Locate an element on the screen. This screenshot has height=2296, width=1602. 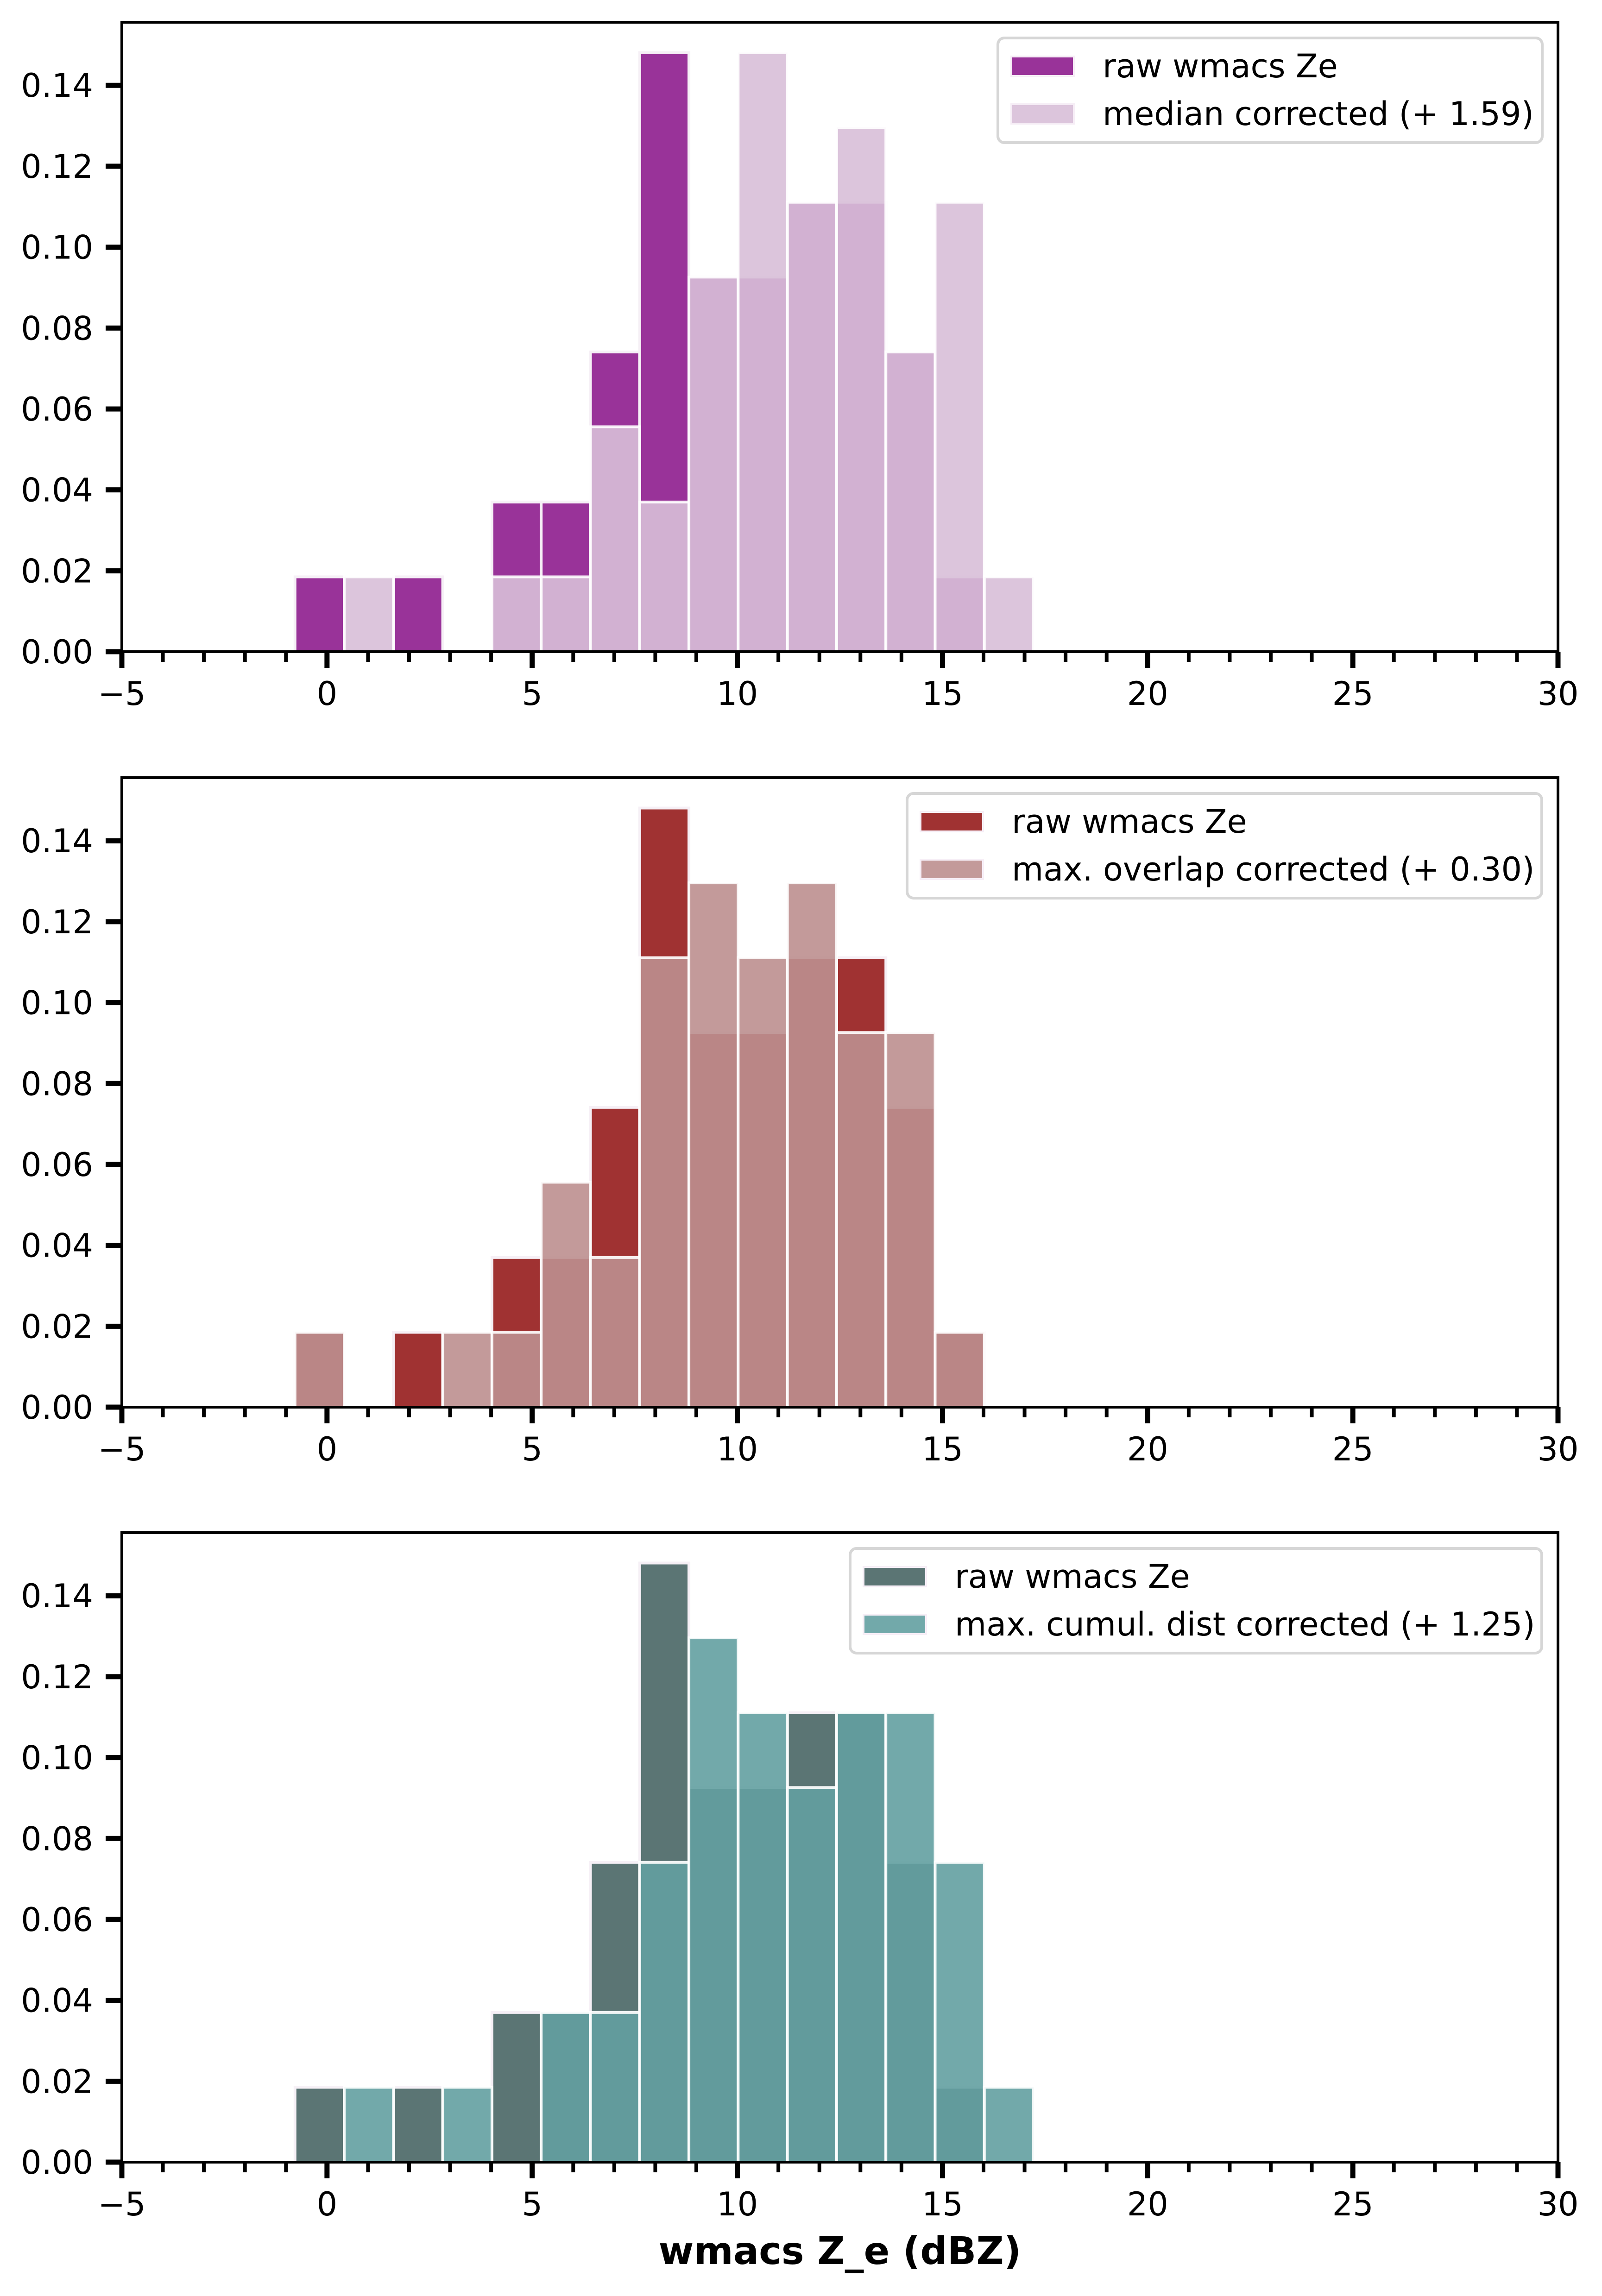
x-axis-label: wmacs Z_e (dBZ) is located at coordinates (840, 2251).